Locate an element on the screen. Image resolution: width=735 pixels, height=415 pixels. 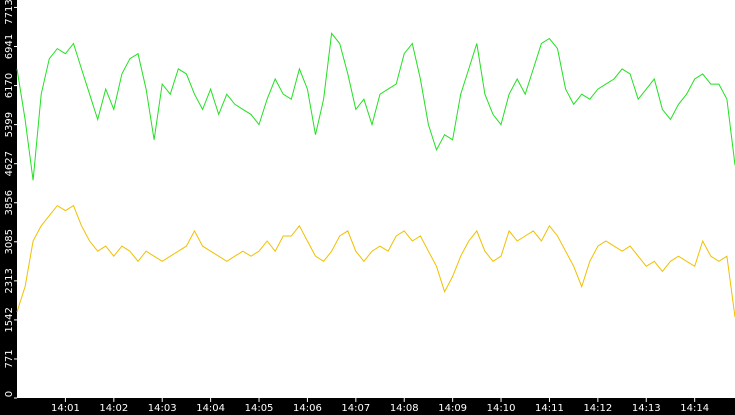
x-tick-label: 14:13 is located at coordinates (646, 408).